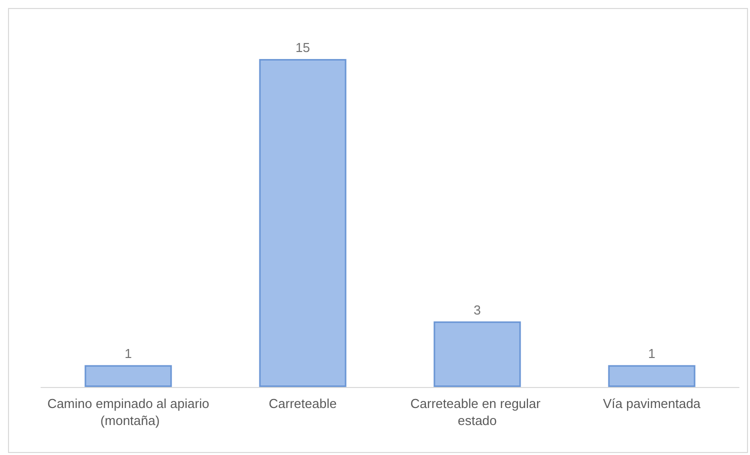 This screenshot has width=750, height=455. I want to click on data-label: 15, so click(303, 47).